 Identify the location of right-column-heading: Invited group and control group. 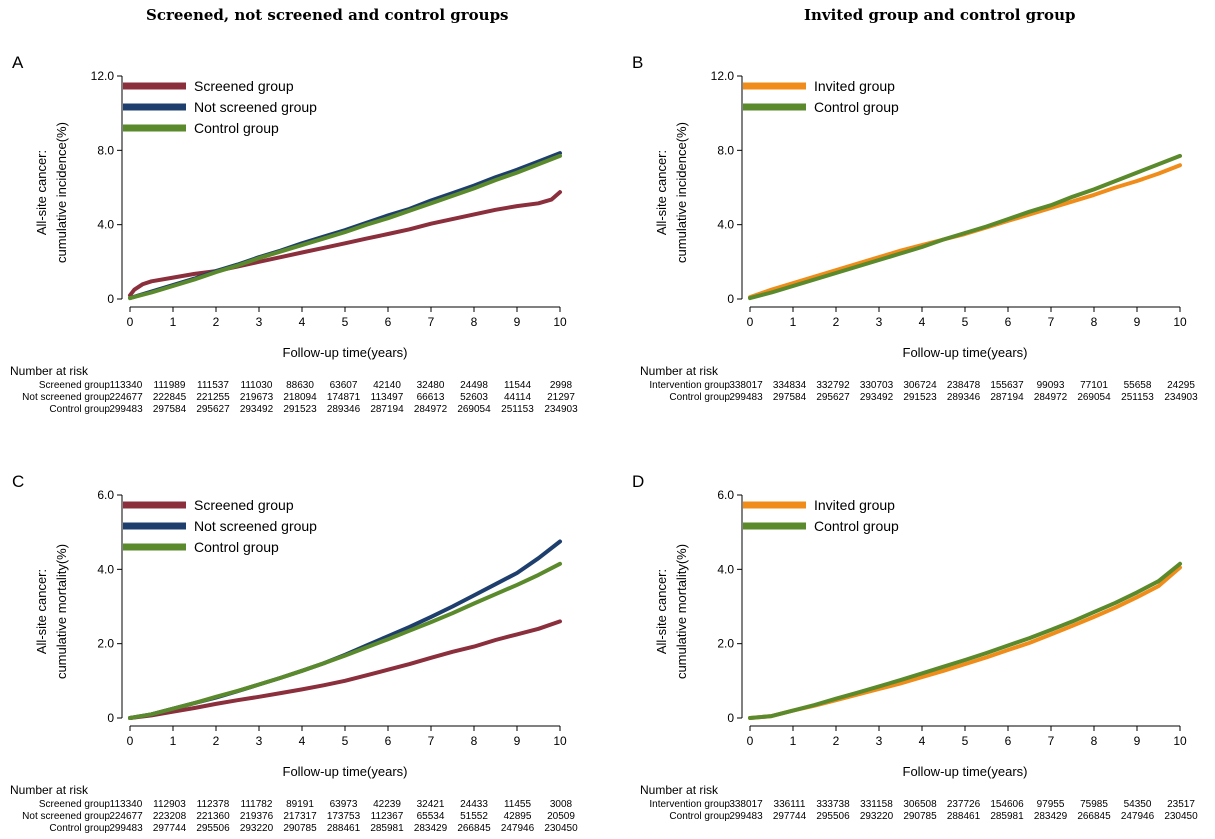
(940, 15).